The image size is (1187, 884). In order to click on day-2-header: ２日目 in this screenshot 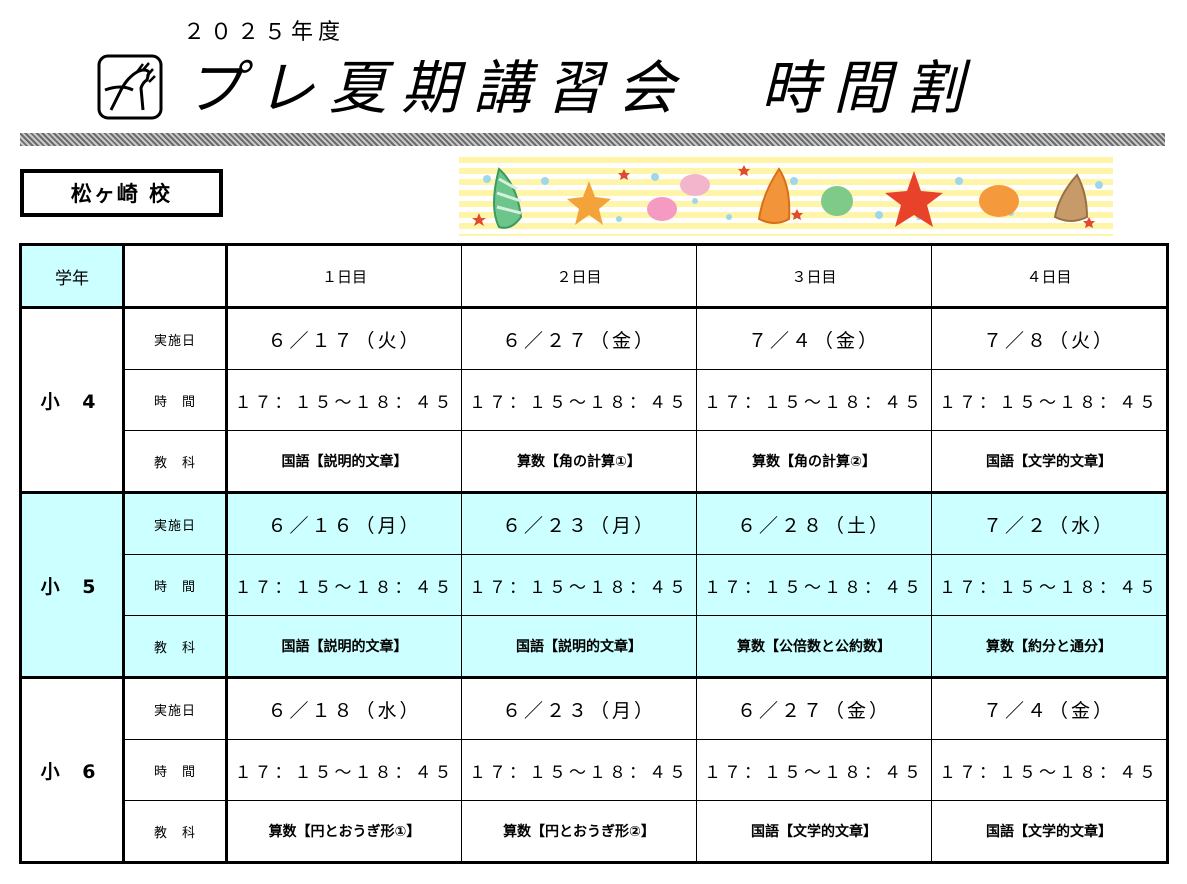, I will do `click(579, 276)`.